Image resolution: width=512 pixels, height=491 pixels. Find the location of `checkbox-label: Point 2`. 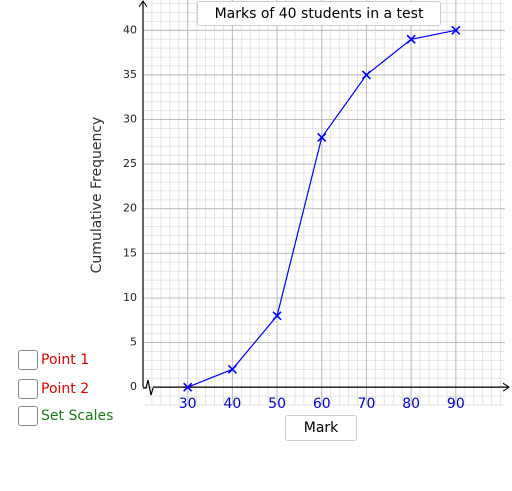

checkbox-label: Point 2 is located at coordinates (65, 389).